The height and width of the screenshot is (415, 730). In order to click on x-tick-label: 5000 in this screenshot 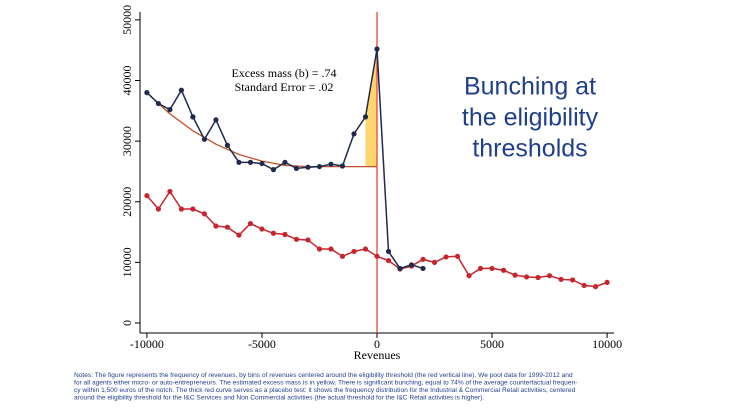, I will do `click(492, 344)`.